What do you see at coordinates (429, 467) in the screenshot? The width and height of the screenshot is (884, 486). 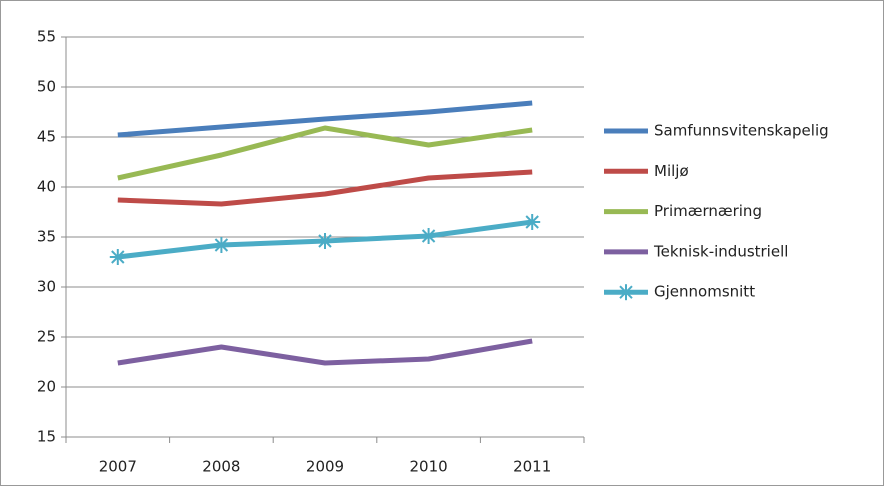 I see `x-tick-label: 2010` at bounding box center [429, 467].